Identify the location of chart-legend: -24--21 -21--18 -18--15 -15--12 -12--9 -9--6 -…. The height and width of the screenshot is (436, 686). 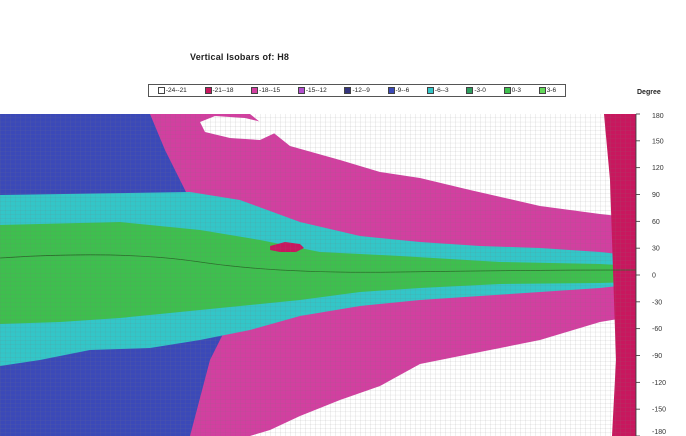
(357, 90).